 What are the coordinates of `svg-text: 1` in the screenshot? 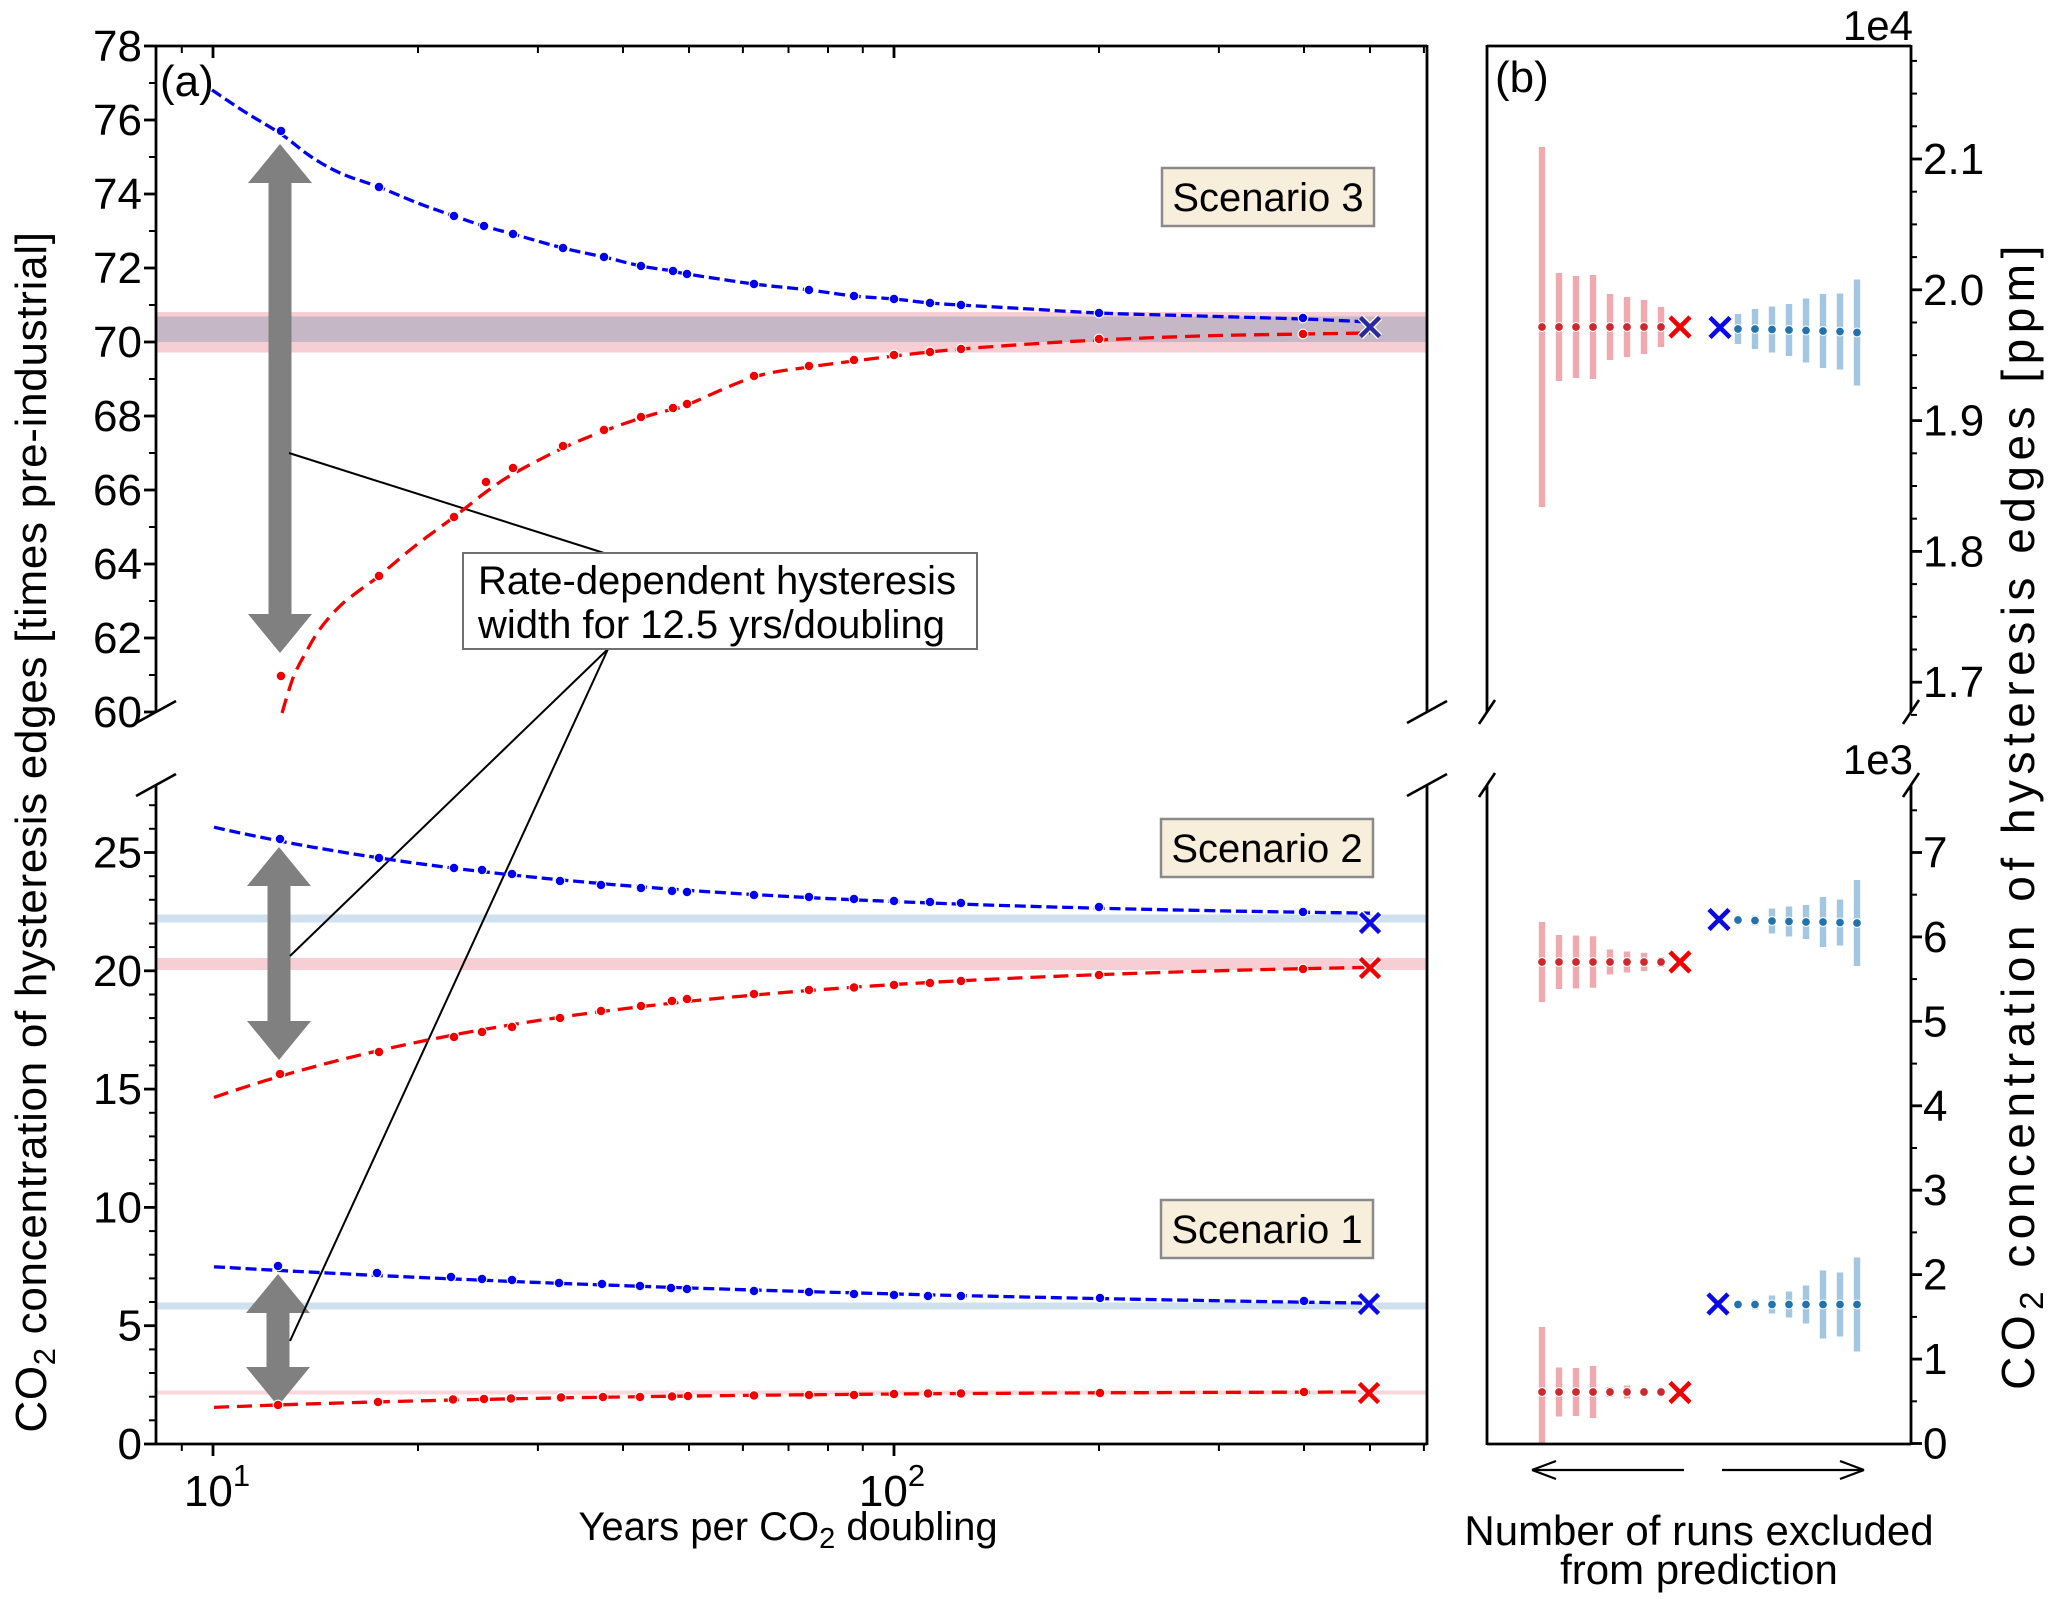 It's located at (1935, 1359).